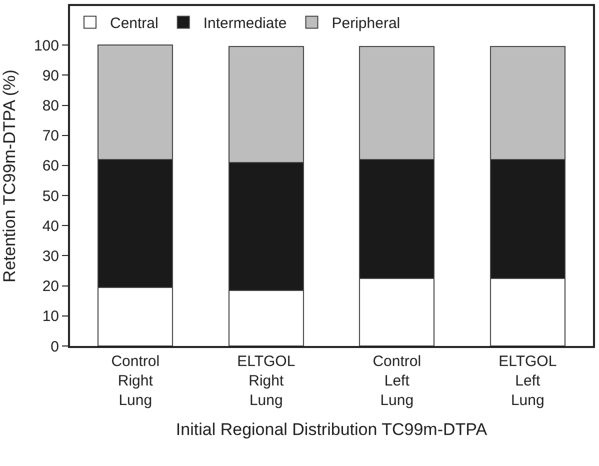 The width and height of the screenshot is (599, 466). What do you see at coordinates (50, 166) in the screenshot?
I see `y-tick-label: 60` at bounding box center [50, 166].